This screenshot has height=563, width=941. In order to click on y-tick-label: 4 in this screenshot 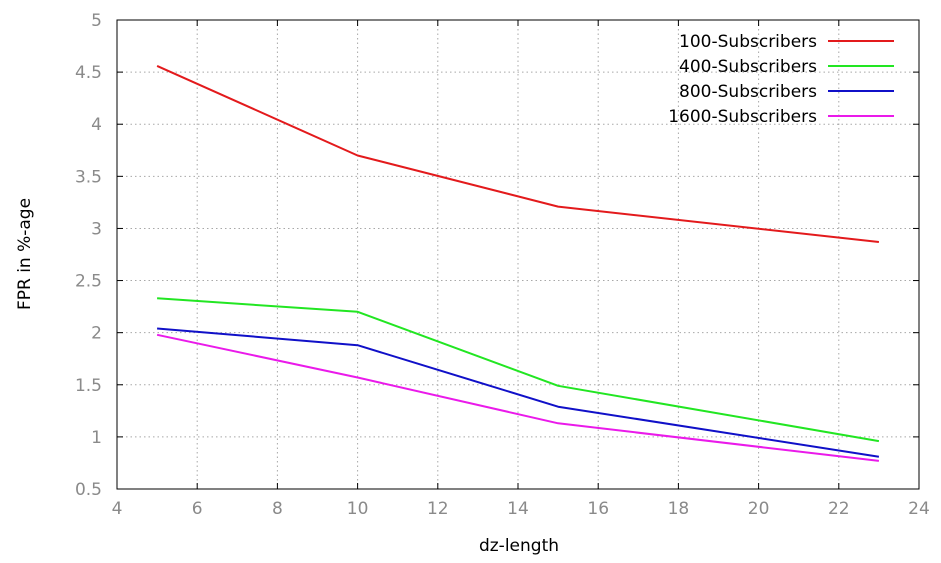, I will do `click(96, 125)`.